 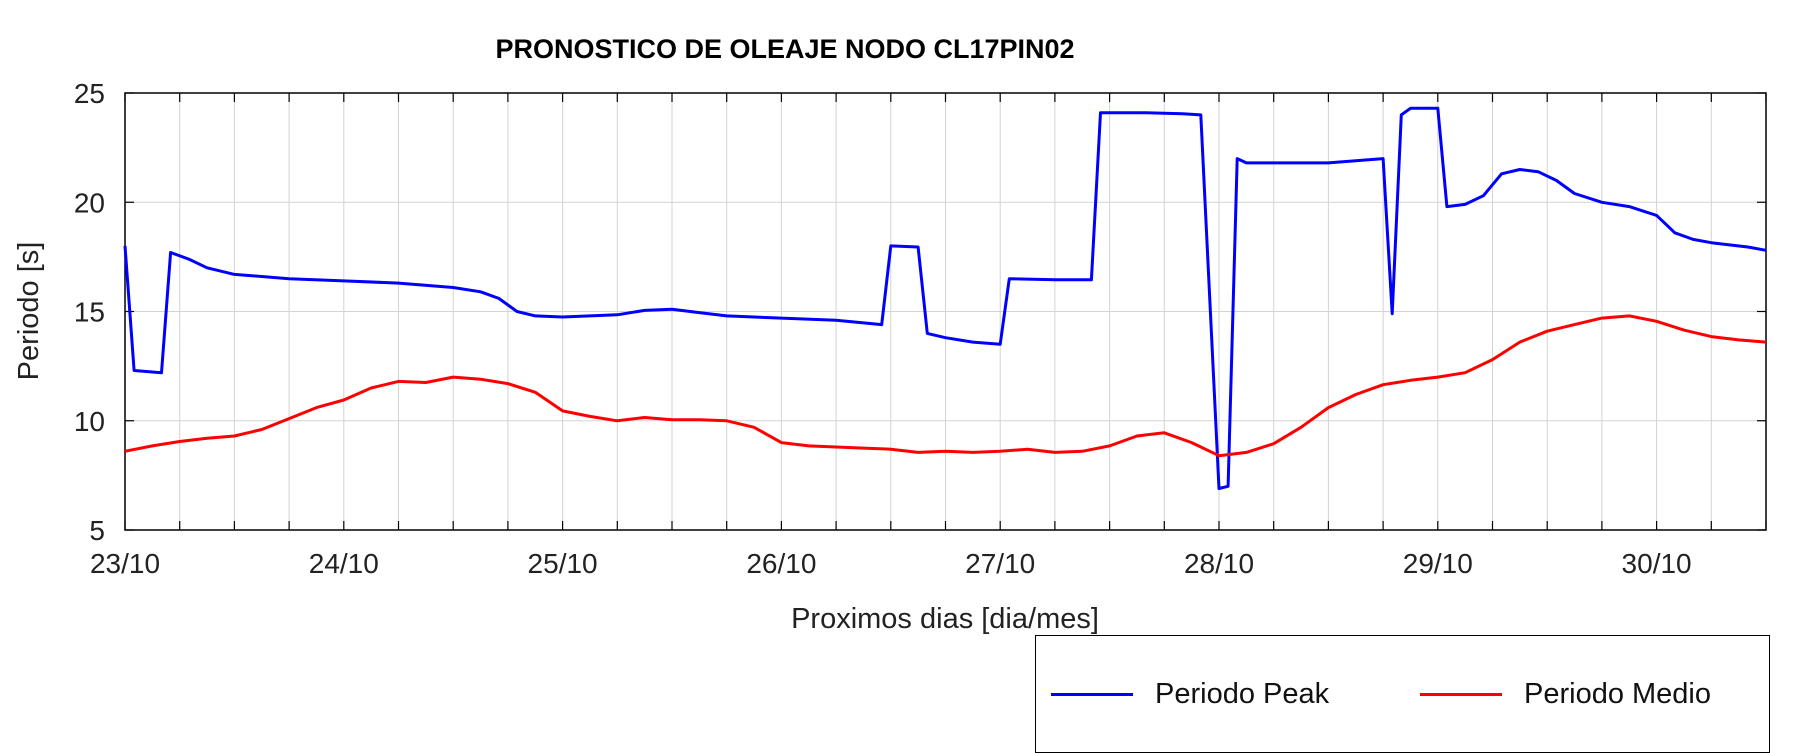 I want to click on y-tick-labels: 5 10 15 20 25, so click(x=89, y=312).